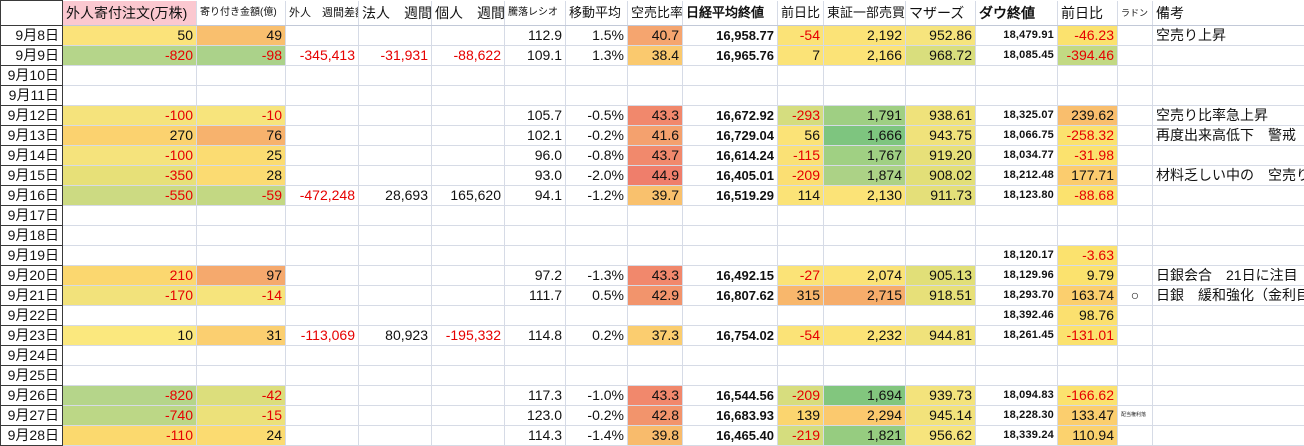  Describe the element at coordinates (31, 235) in the screenshot. I see `date-cell: 9月18日` at that location.